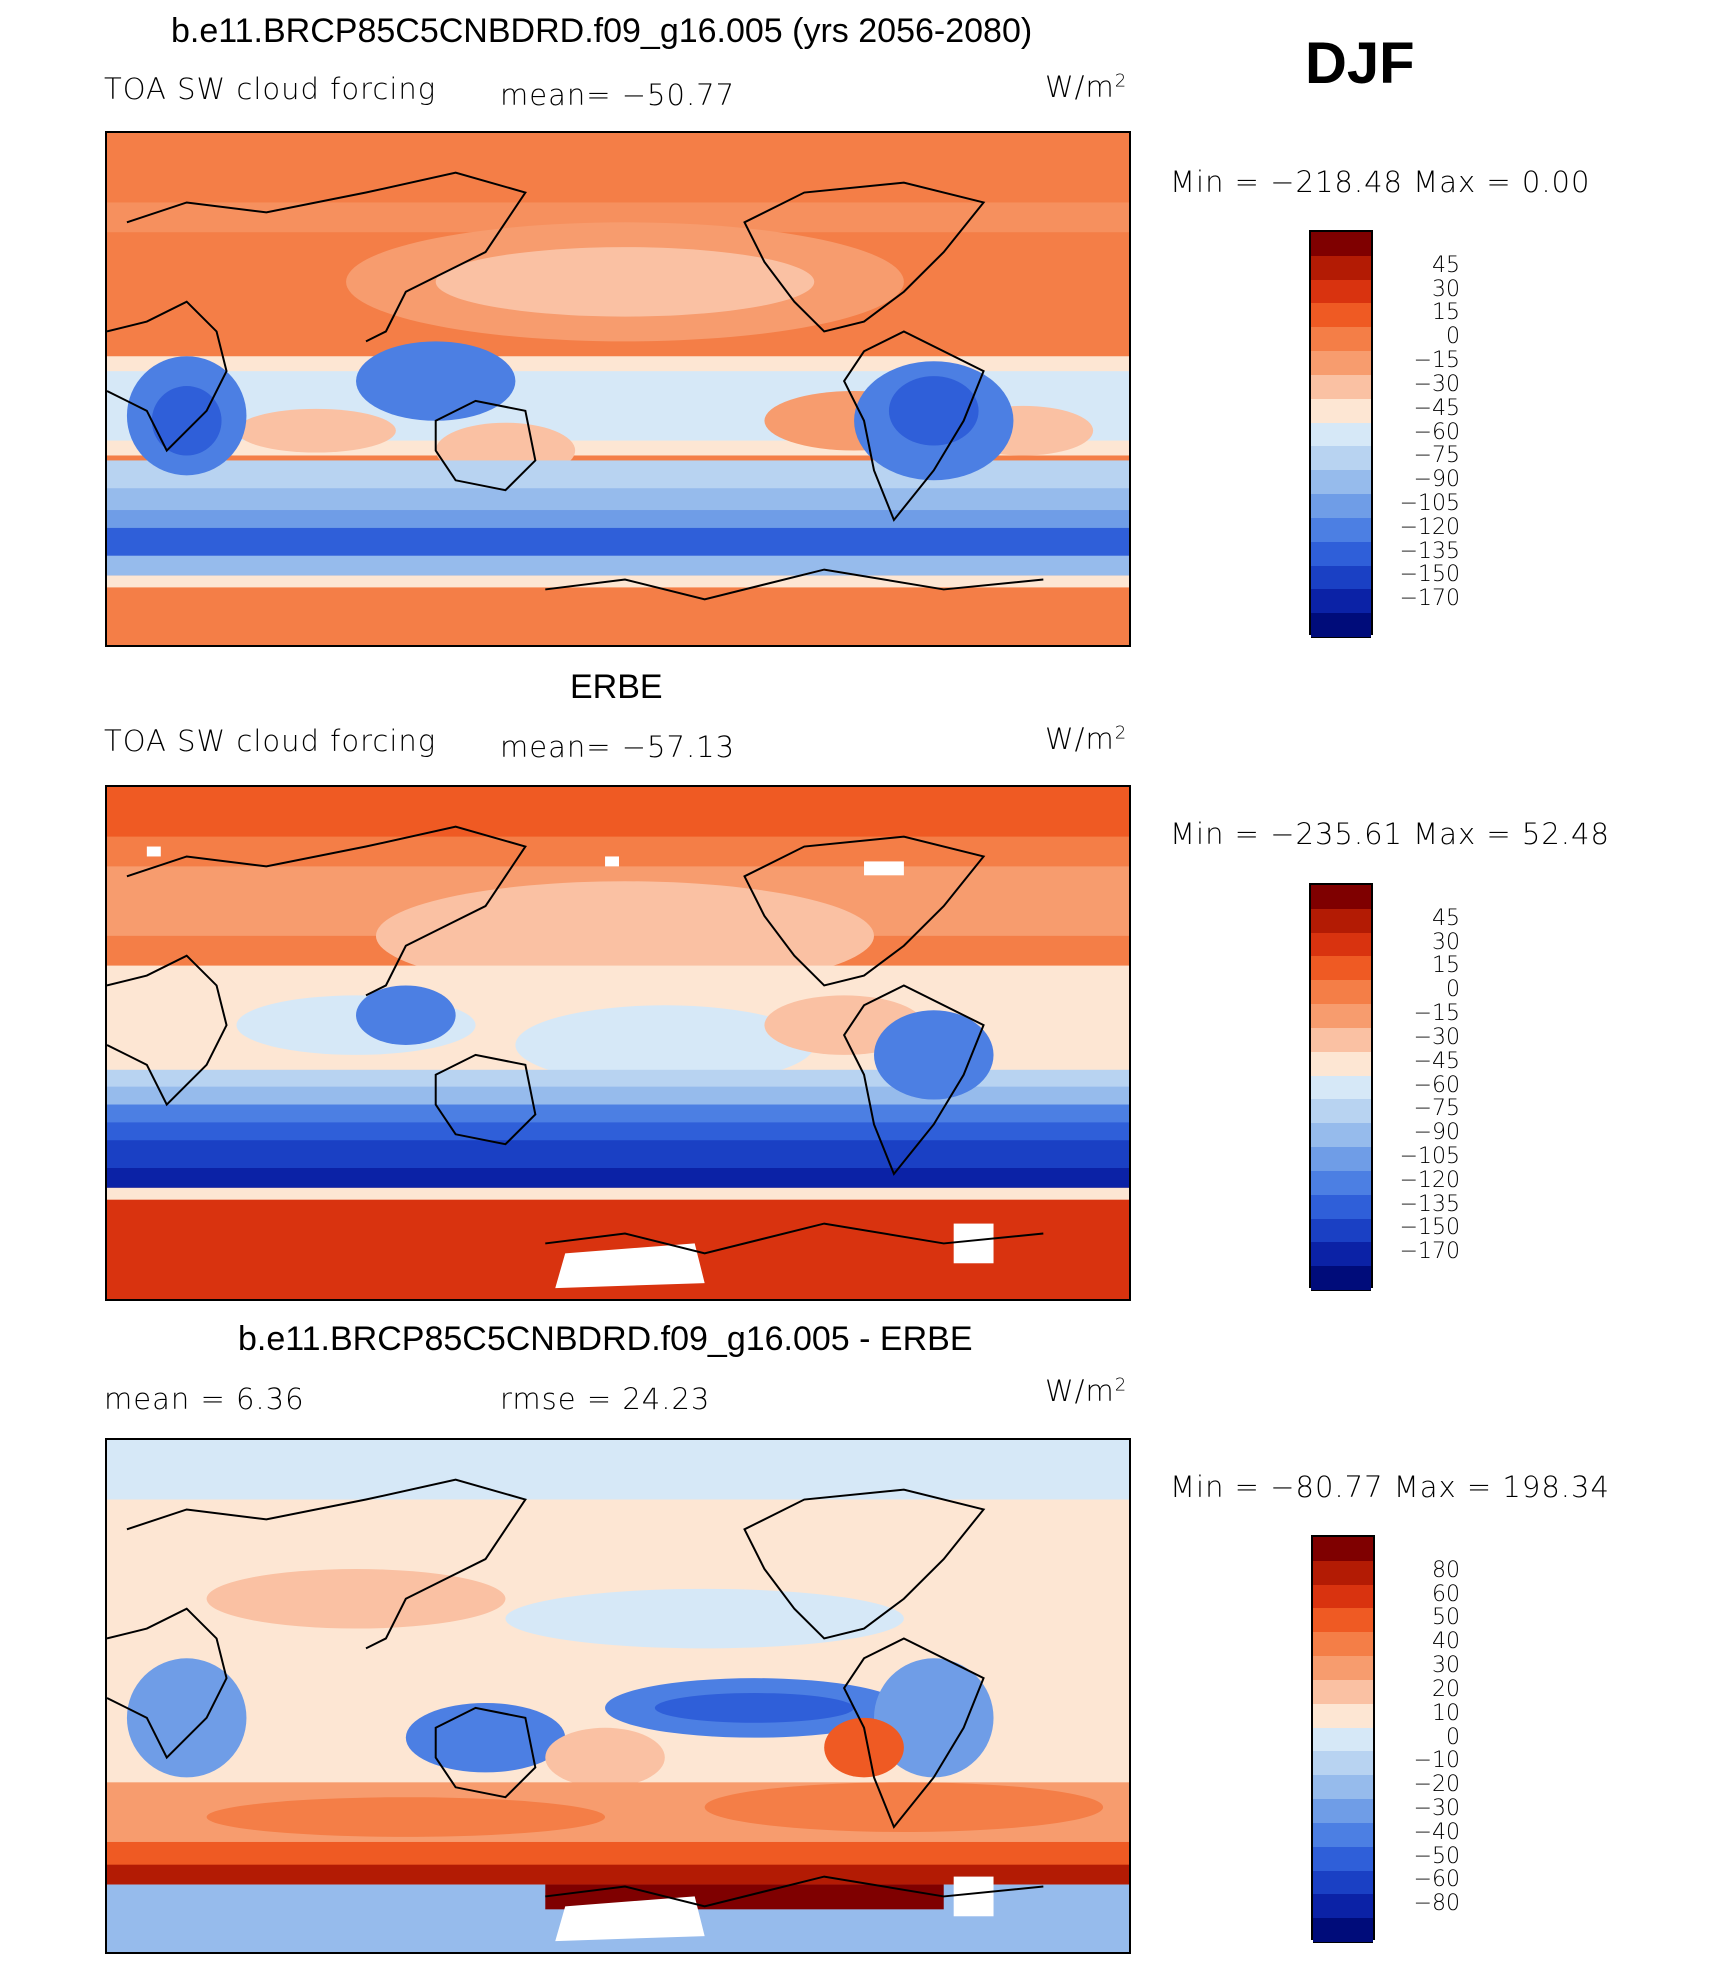  What do you see at coordinates (605, 1339) in the screenshot?
I see `panel3-title: b.e11.BRCP85C5CNBDRD.f09_g16.005 - ERBE` at bounding box center [605, 1339].